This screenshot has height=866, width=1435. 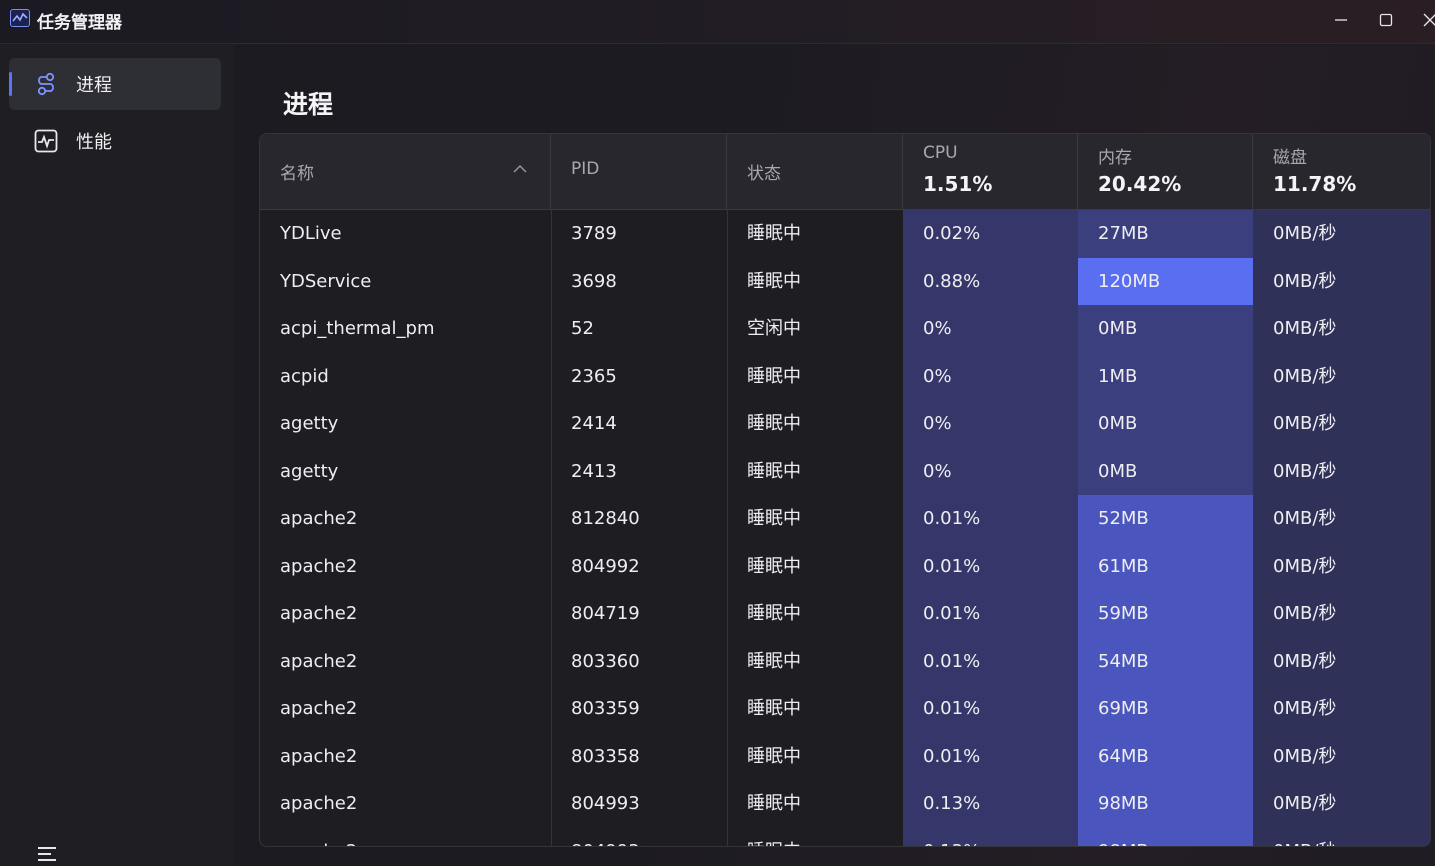 I want to click on table-row: apache2 812840 睡眠中 0.01% 52MB 0MB/秒, so click(x=845, y=519).